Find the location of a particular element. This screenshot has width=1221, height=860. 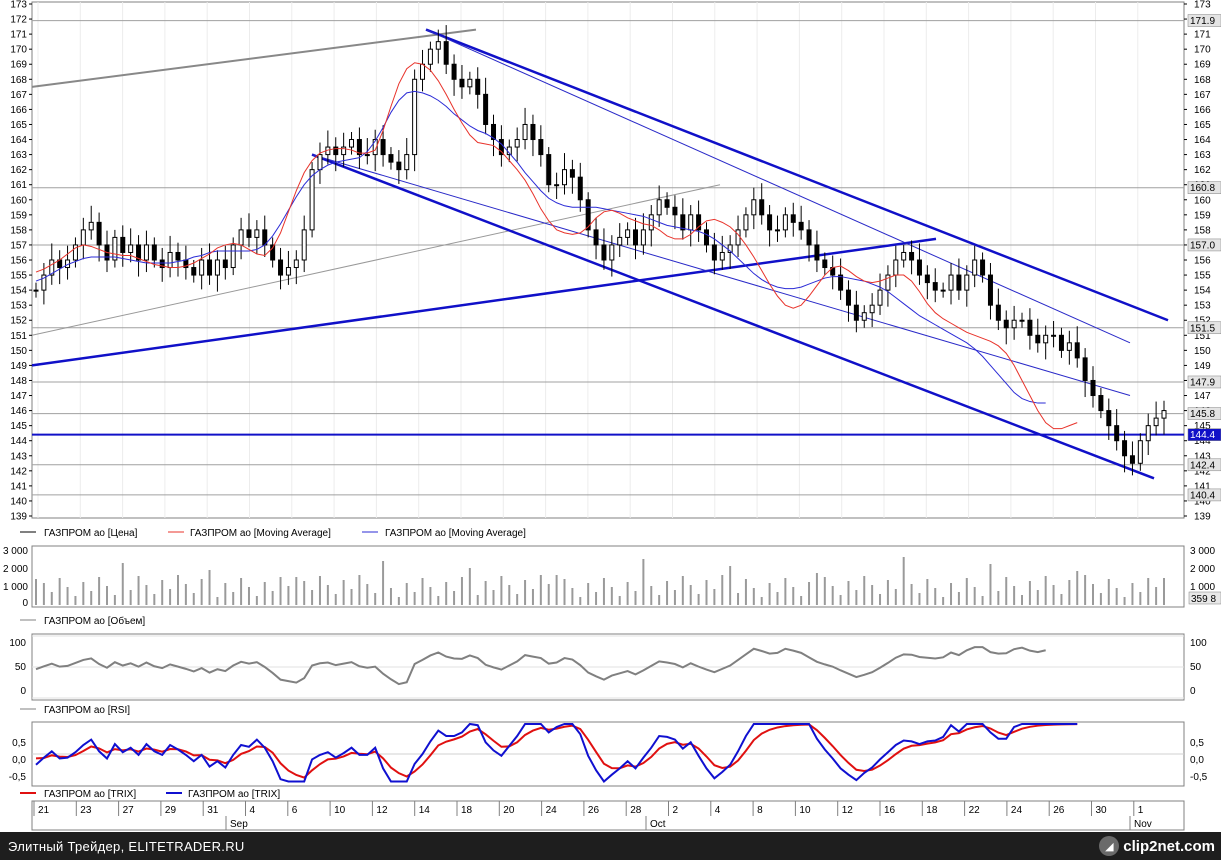

legend-volume: ГАЗПРОМ ао [Объем] is located at coordinates (94, 621).